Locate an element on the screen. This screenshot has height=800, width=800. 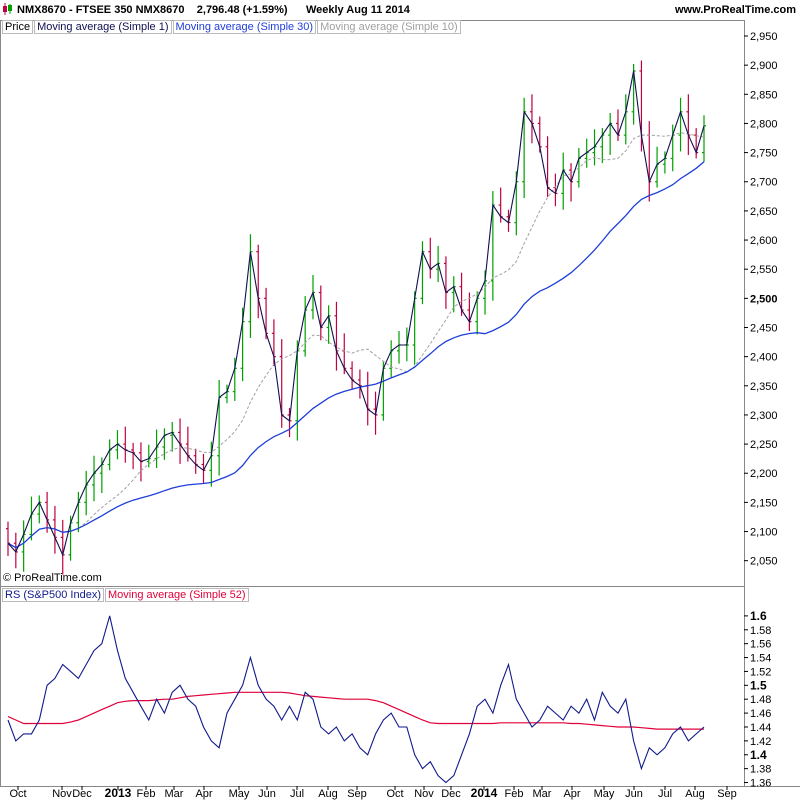
site-url: www.ProRealTime.com is located at coordinates (735, 10).